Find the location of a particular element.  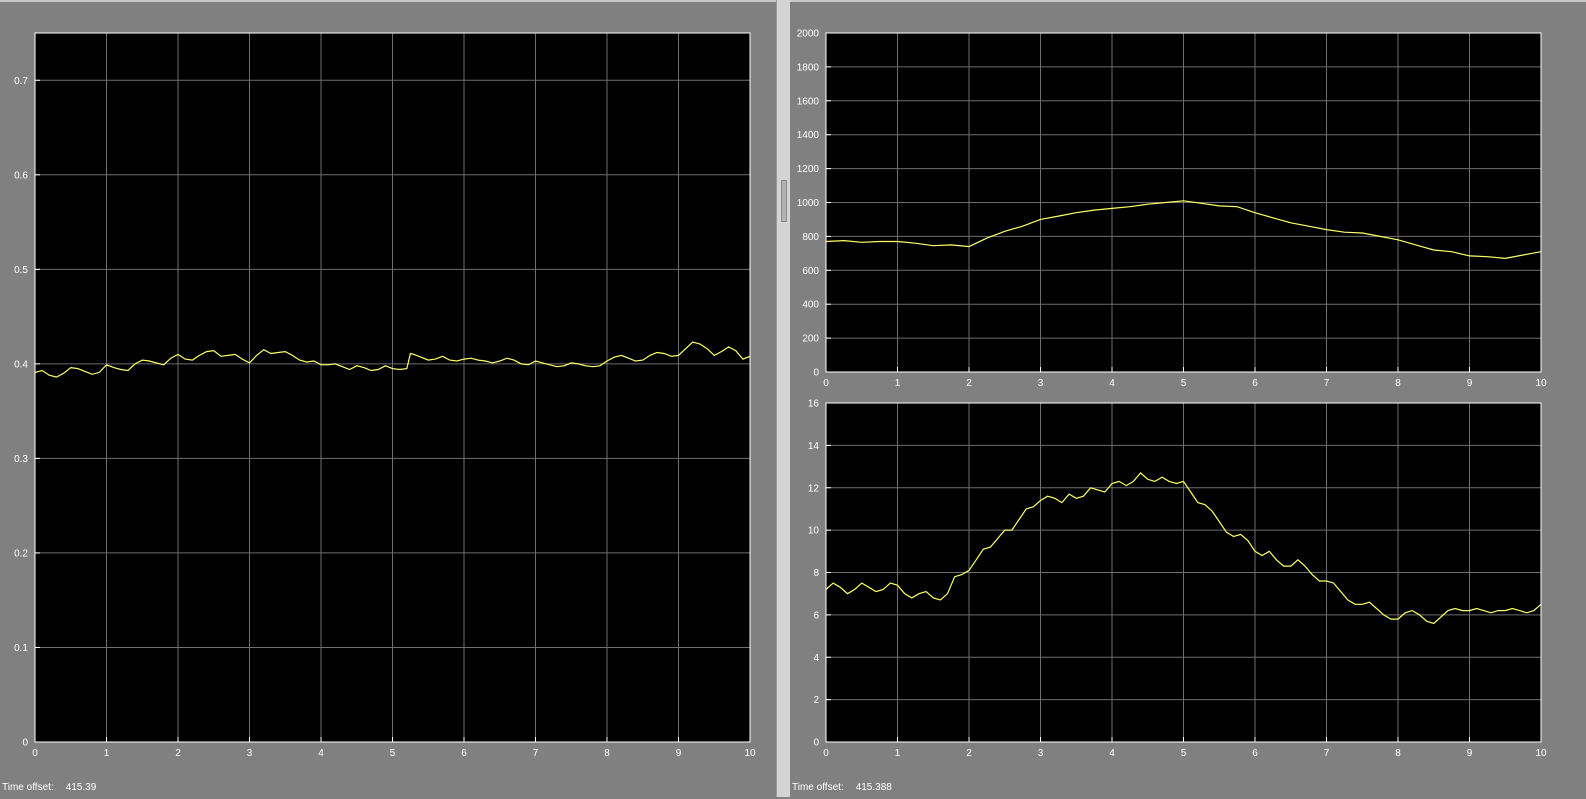

y-tick-label: 200 is located at coordinates (810, 339).